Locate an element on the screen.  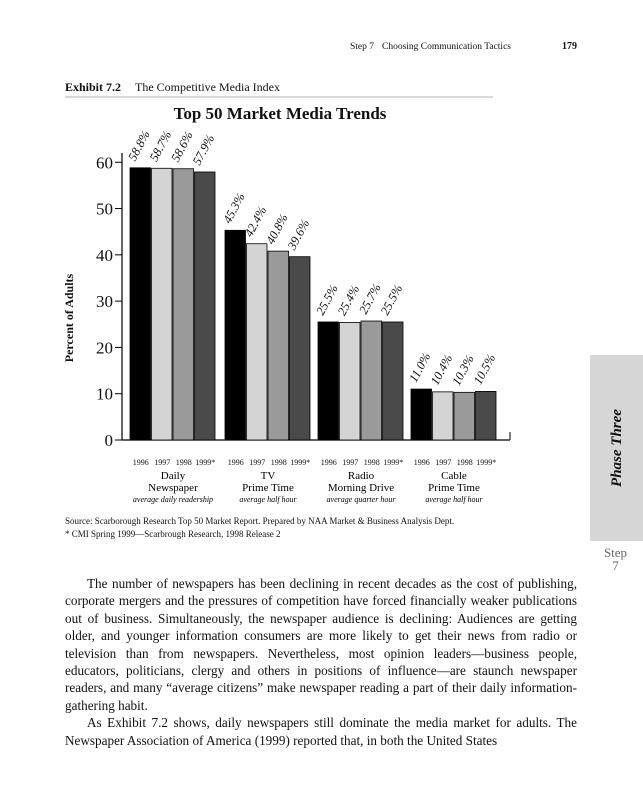
category-label: Daily Newspaper average daily readership is located at coordinates (173, 488).